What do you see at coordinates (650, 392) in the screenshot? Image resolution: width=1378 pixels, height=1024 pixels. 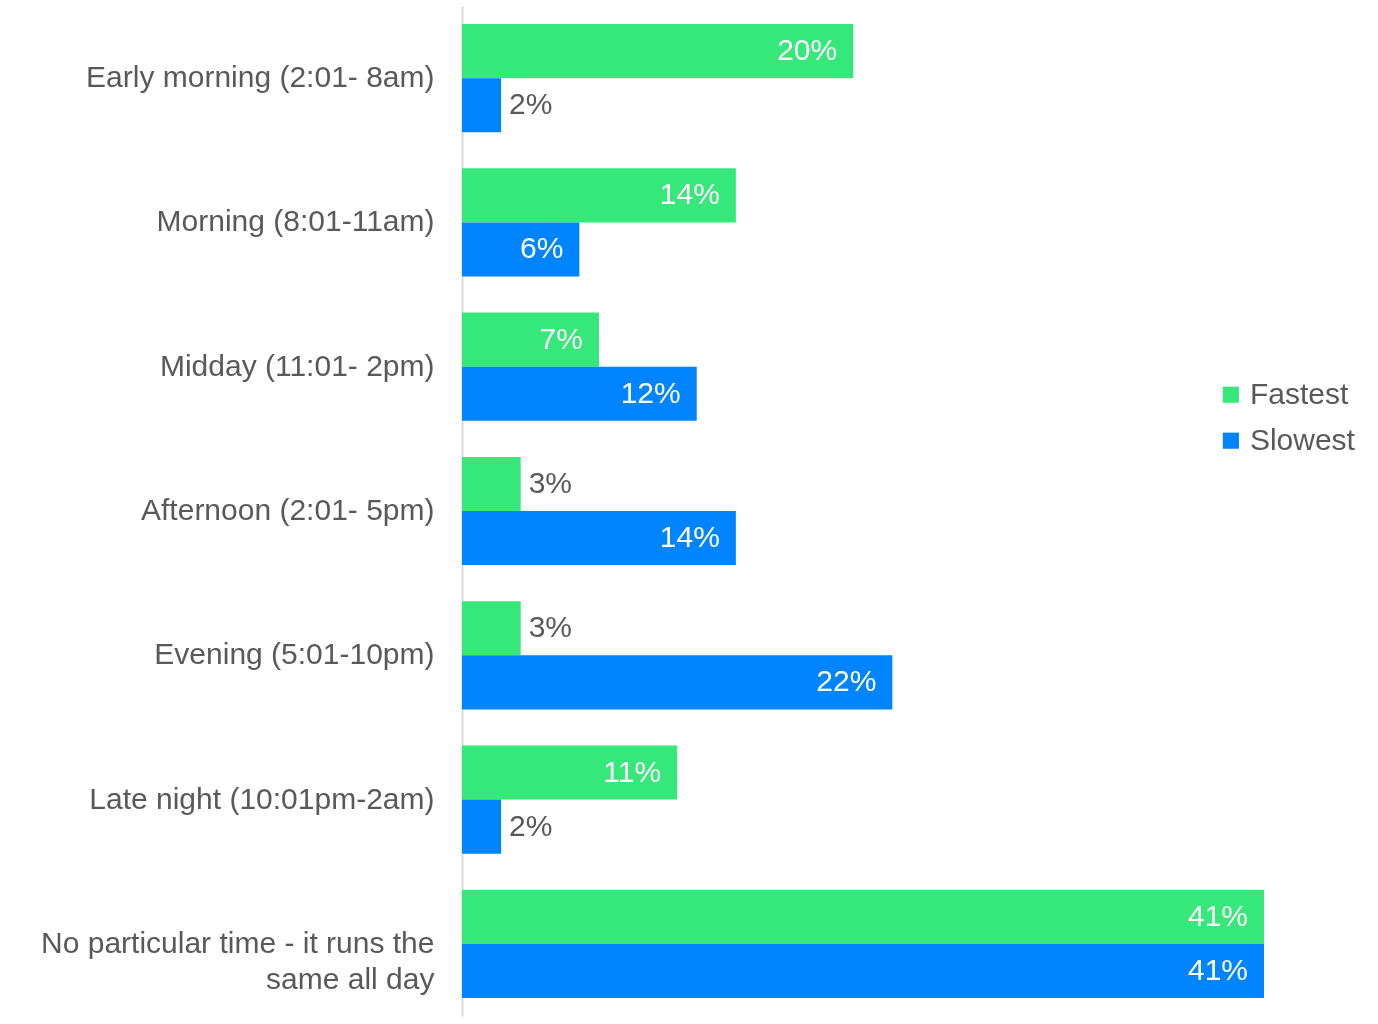 I see `data-label: 12%` at bounding box center [650, 392].